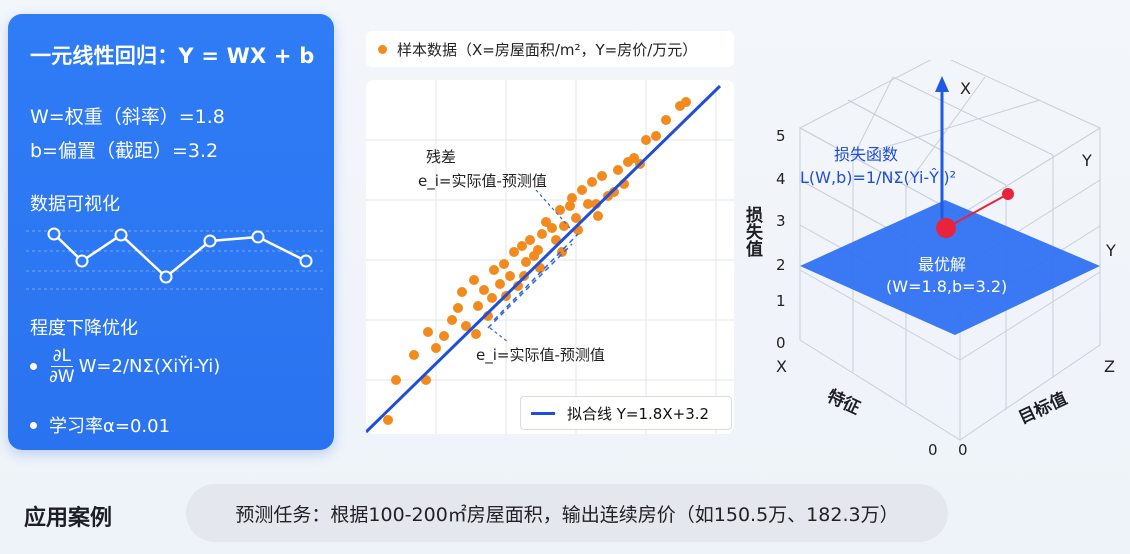  What do you see at coordinates (942, 84) in the screenshot?
I see `x-axis-arrow-icon` at bounding box center [942, 84].